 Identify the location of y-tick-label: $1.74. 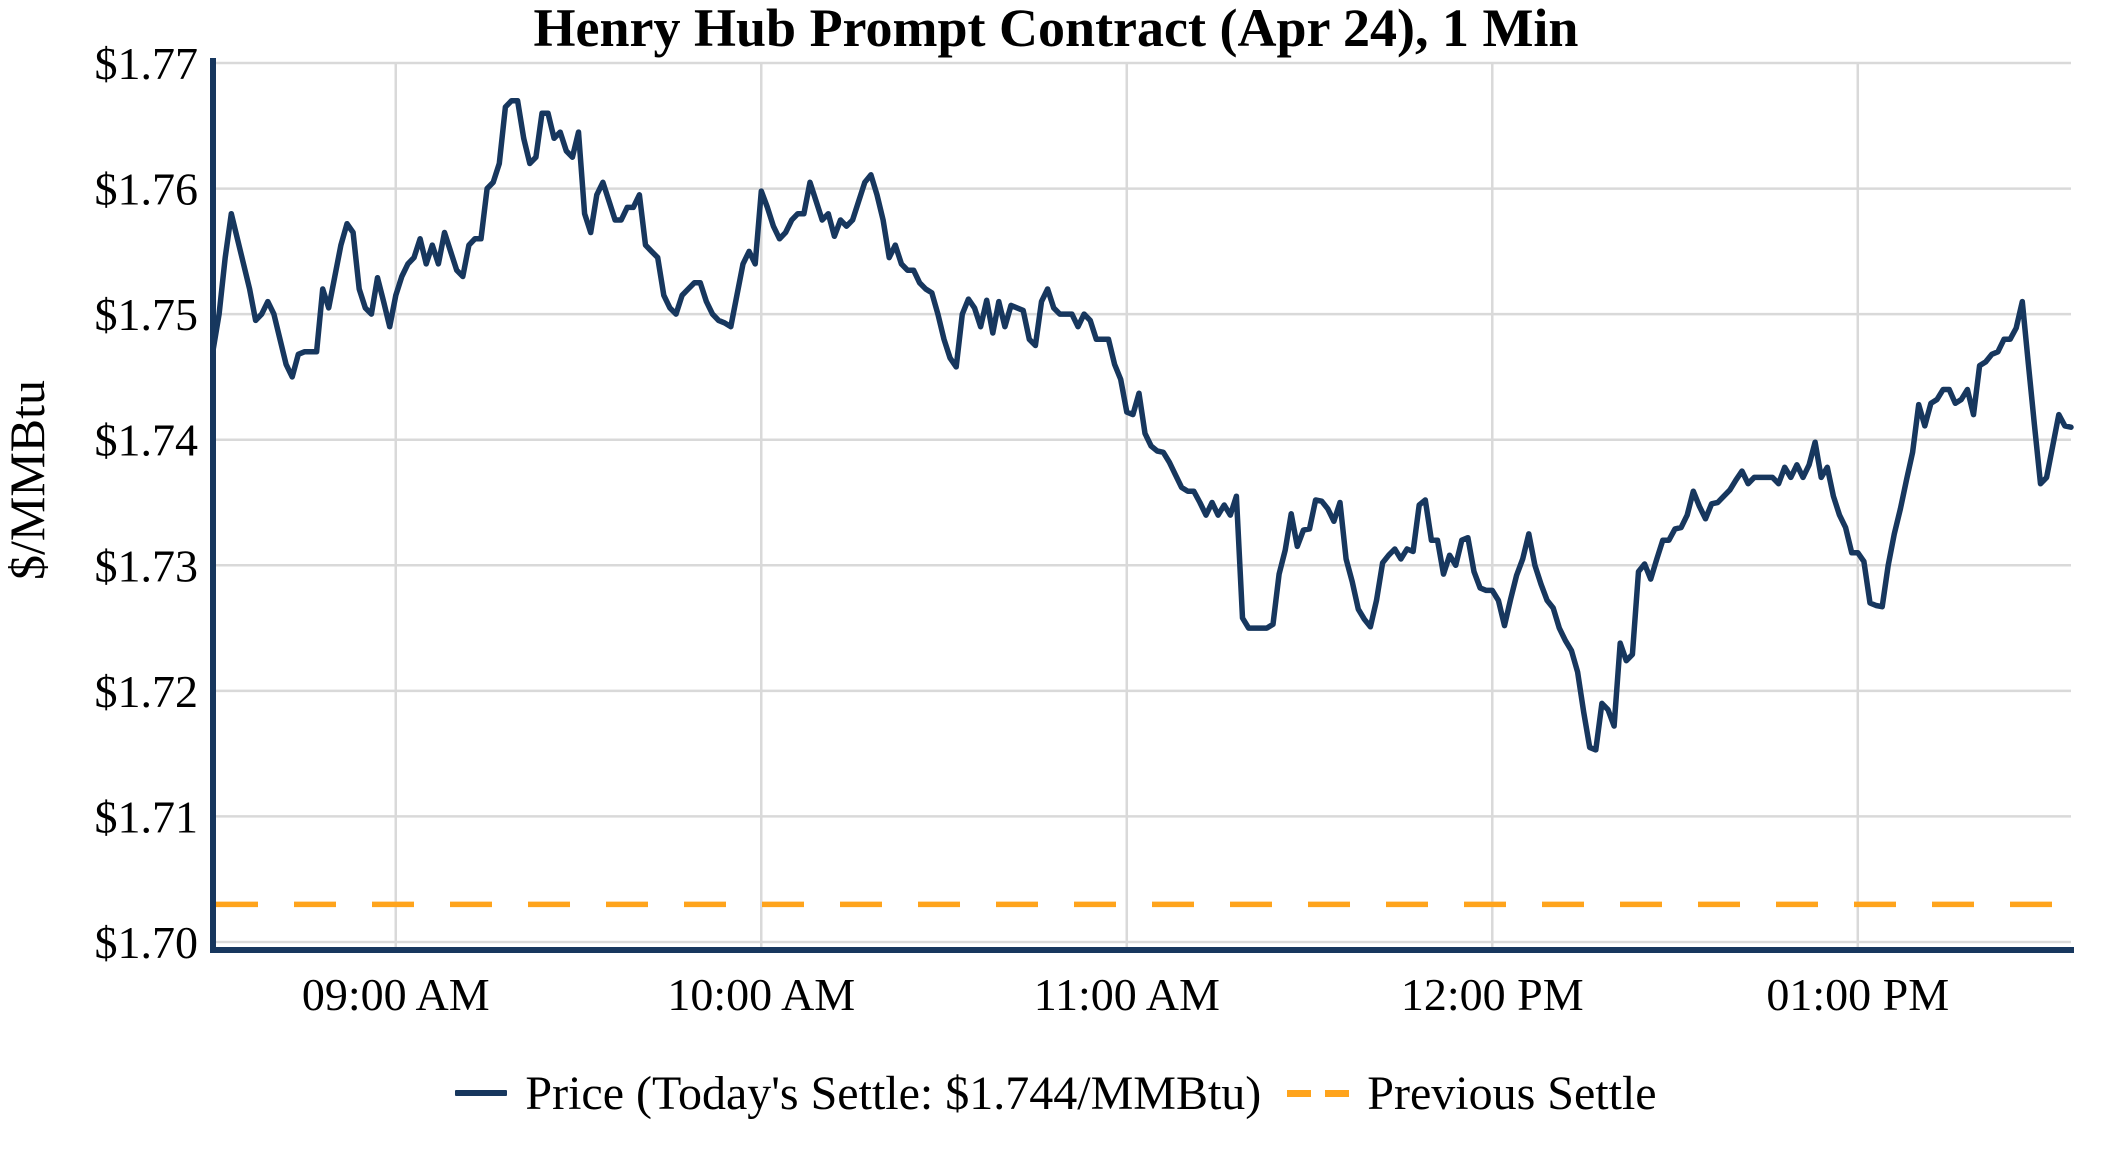
(147, 440).